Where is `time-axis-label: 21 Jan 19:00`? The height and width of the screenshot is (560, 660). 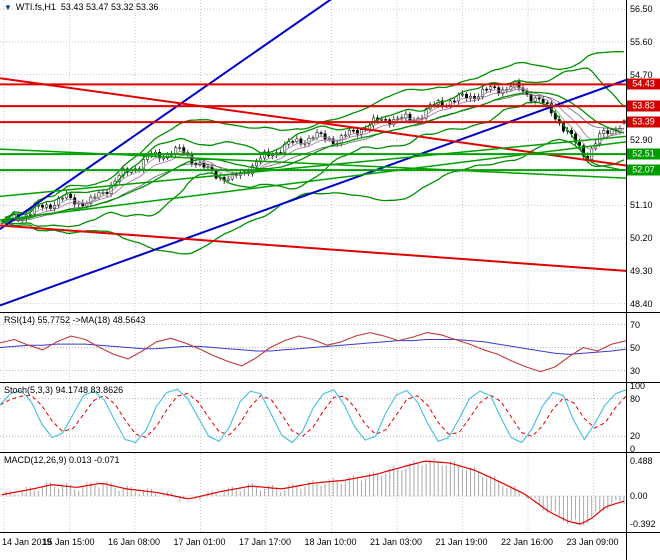 time-axis-label: 21 Jan 19:00 is located at coordinates (461, 542).